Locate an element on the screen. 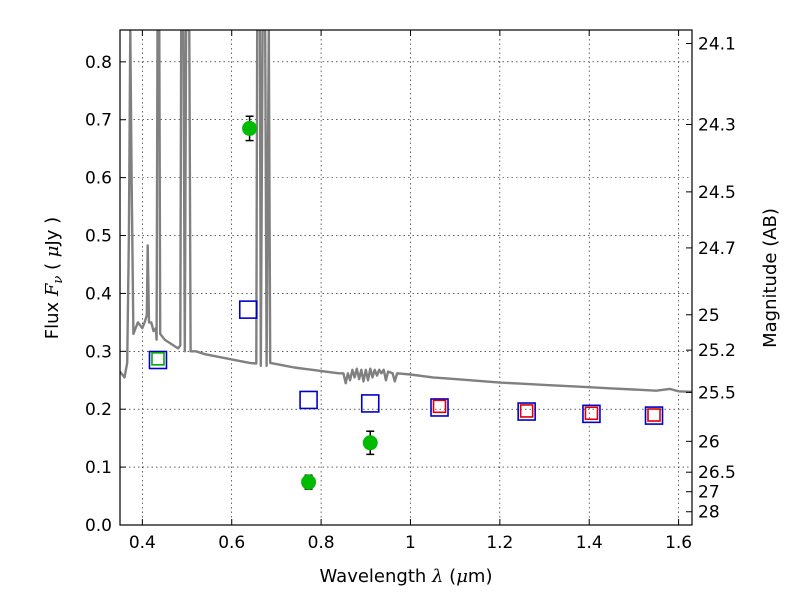 The width and height of the screenshot is (800, 600). x-tick-label: 0.8 is located at coordinates (321, 543).